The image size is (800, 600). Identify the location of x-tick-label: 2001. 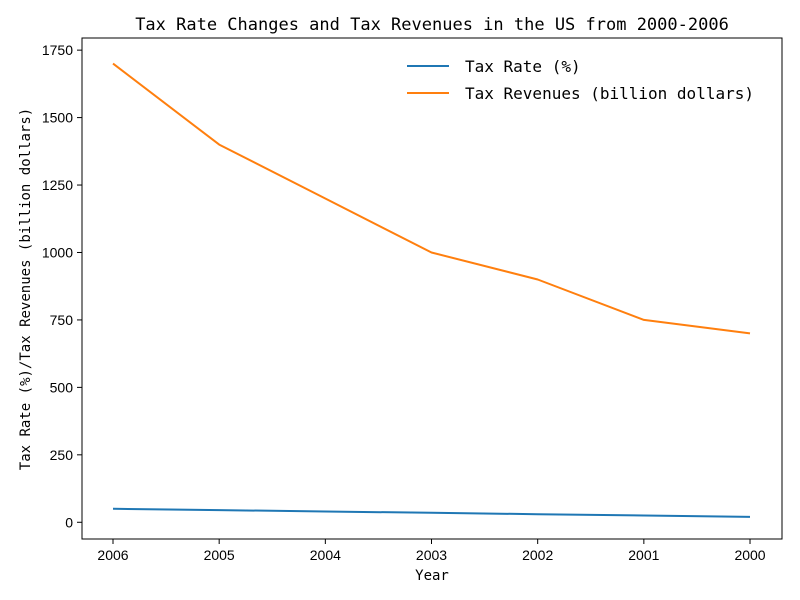
(643, 555).